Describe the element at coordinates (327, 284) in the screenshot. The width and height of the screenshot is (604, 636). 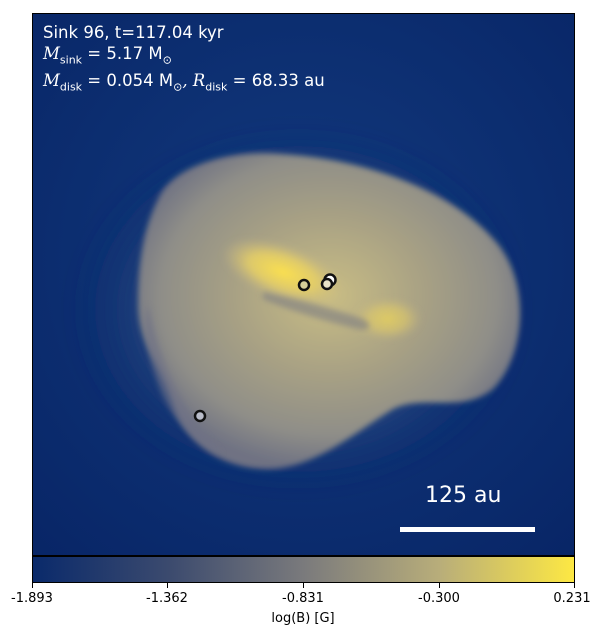
I see `sink-secondary` at that location.